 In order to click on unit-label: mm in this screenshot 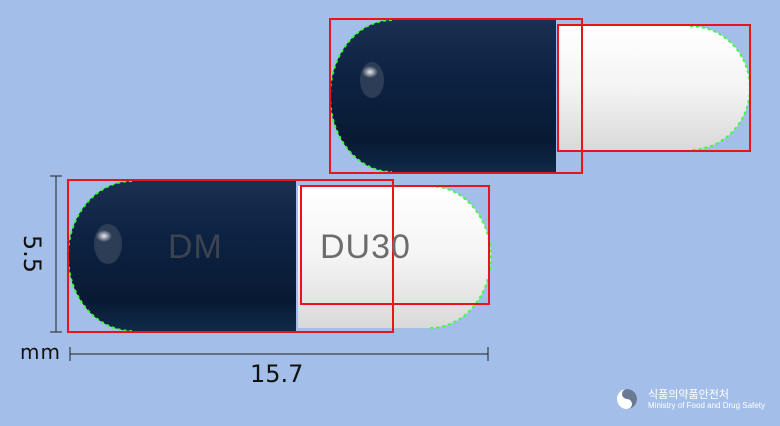, I will do `click(40, 352)`.